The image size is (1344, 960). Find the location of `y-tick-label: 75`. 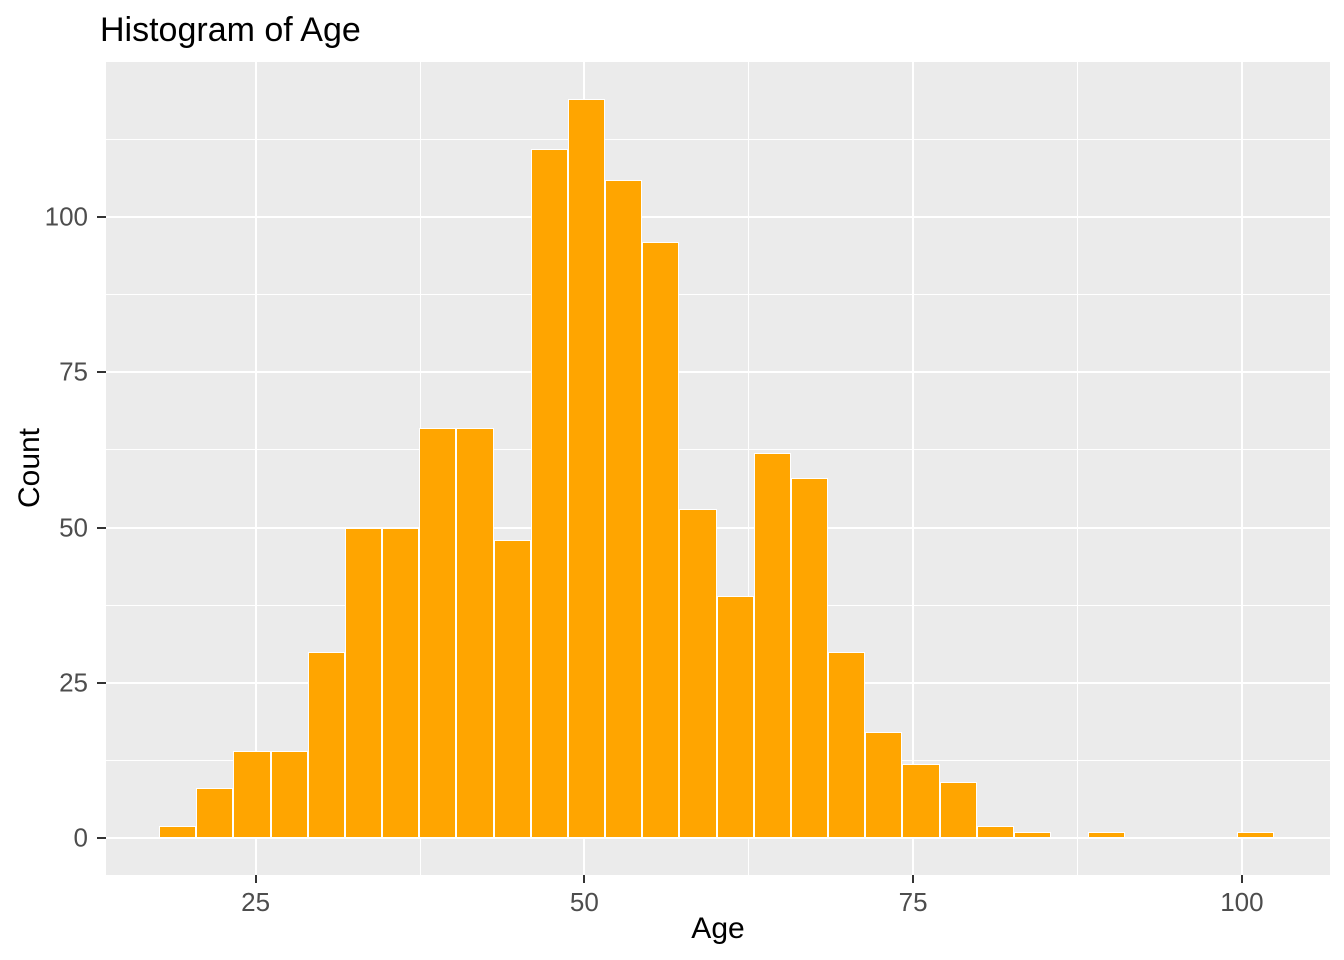

y-tick-label: 75 is located at coordinates (73, 371).